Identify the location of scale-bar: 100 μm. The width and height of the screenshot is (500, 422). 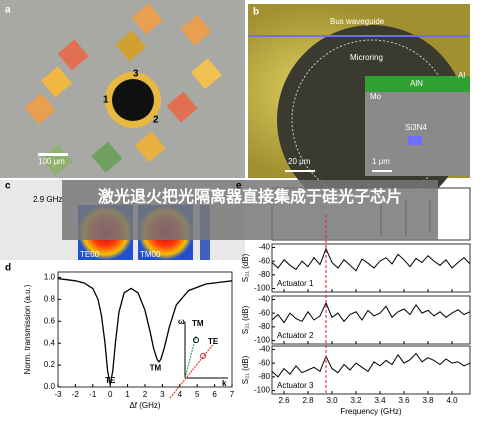
(51, 161).